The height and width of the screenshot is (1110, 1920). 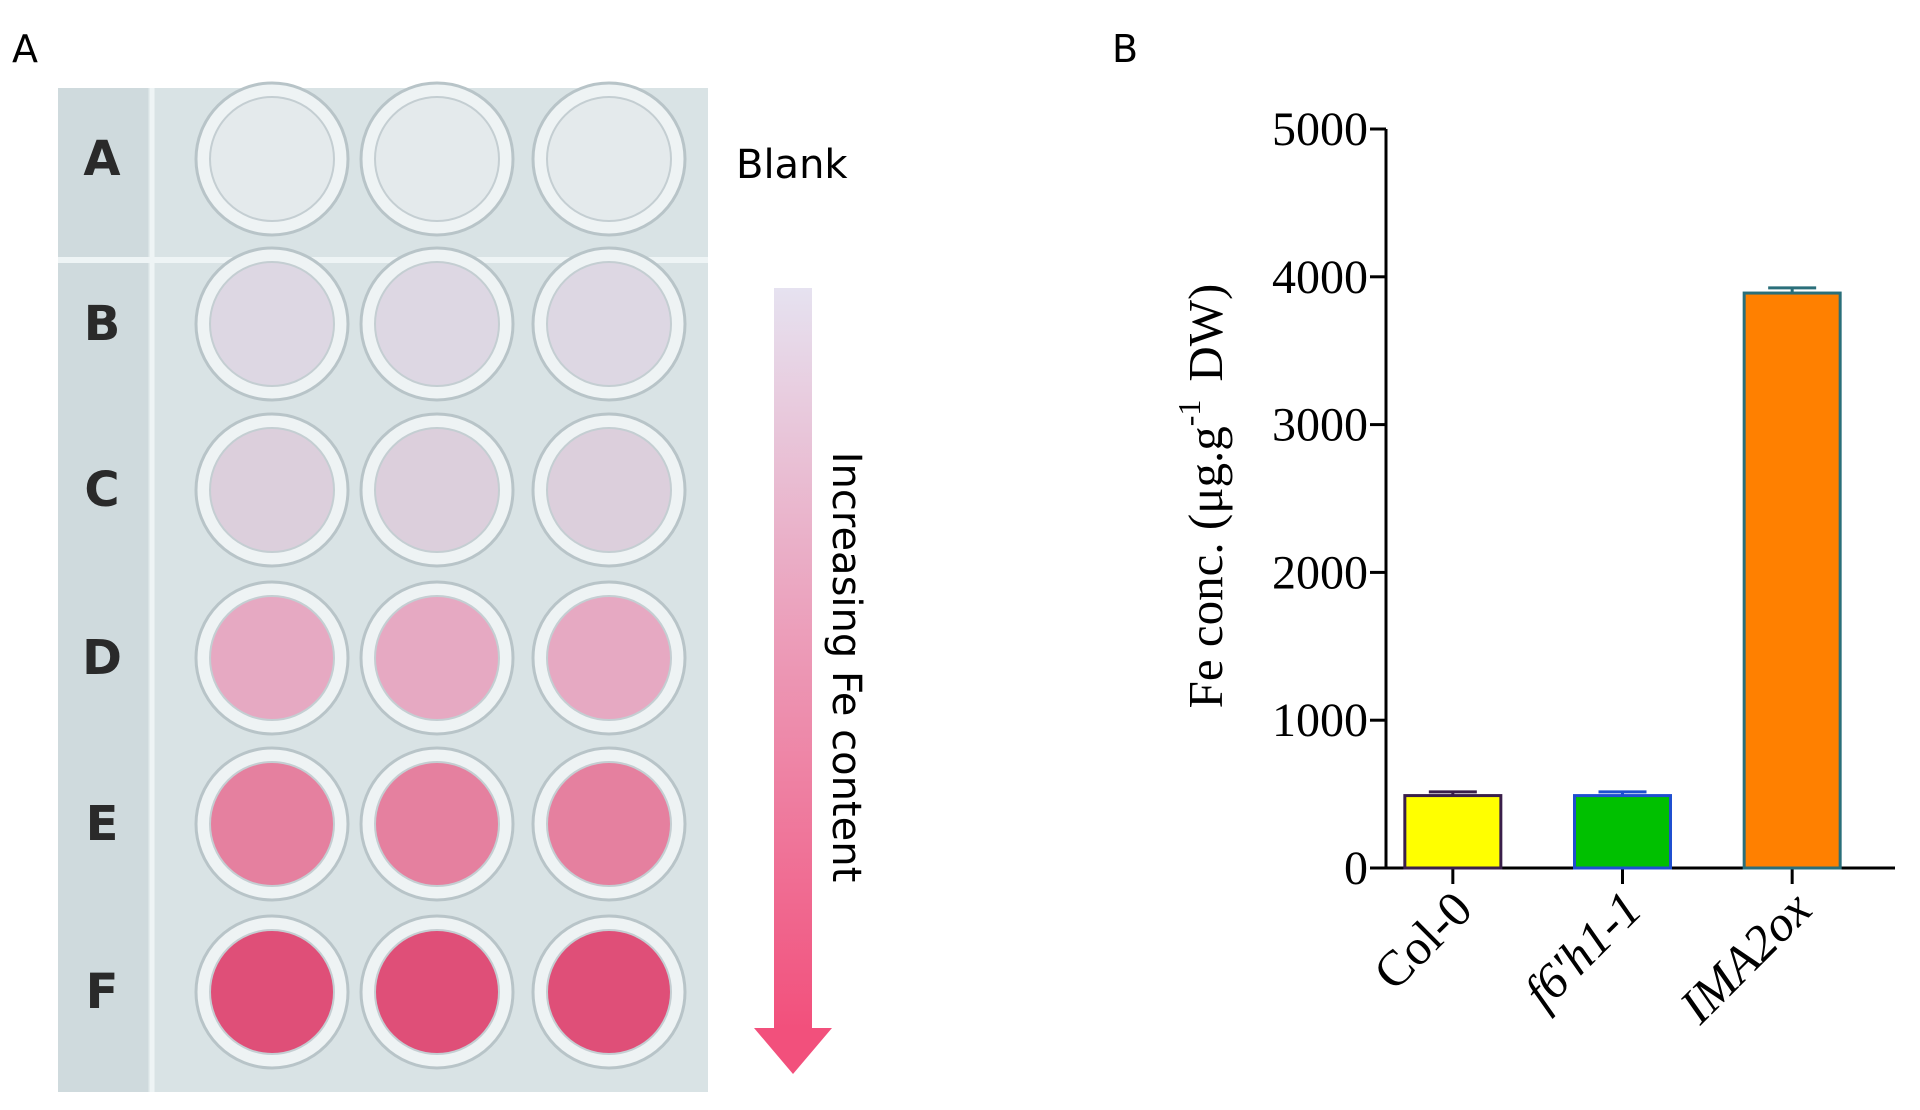 I want to click on arrow-label: Increasing Fe content, so click(x=846, y=667).